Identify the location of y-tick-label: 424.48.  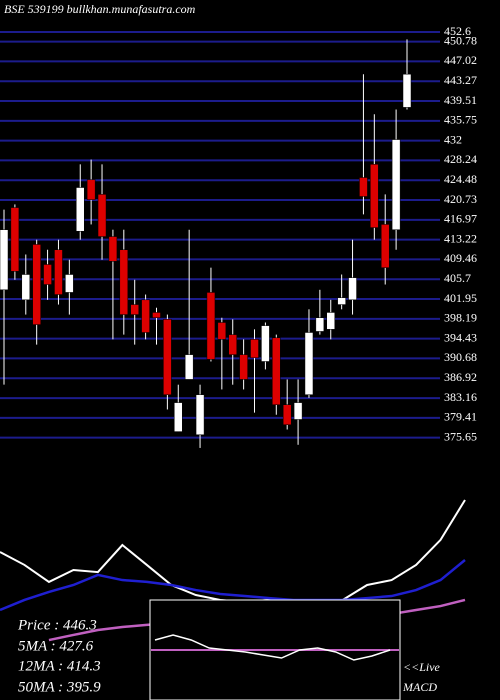
(460, 179).